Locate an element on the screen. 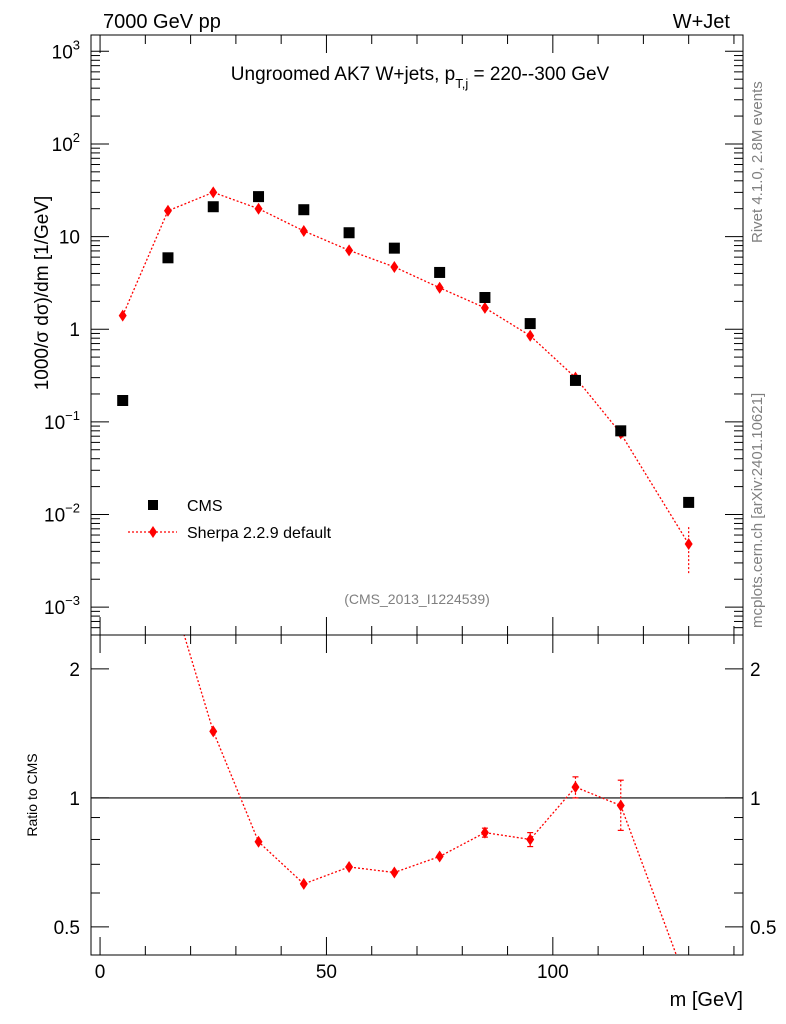 This screenshot has height=1024, width=786. legend-cms-label: CMS is located at coordinates (205, 506).